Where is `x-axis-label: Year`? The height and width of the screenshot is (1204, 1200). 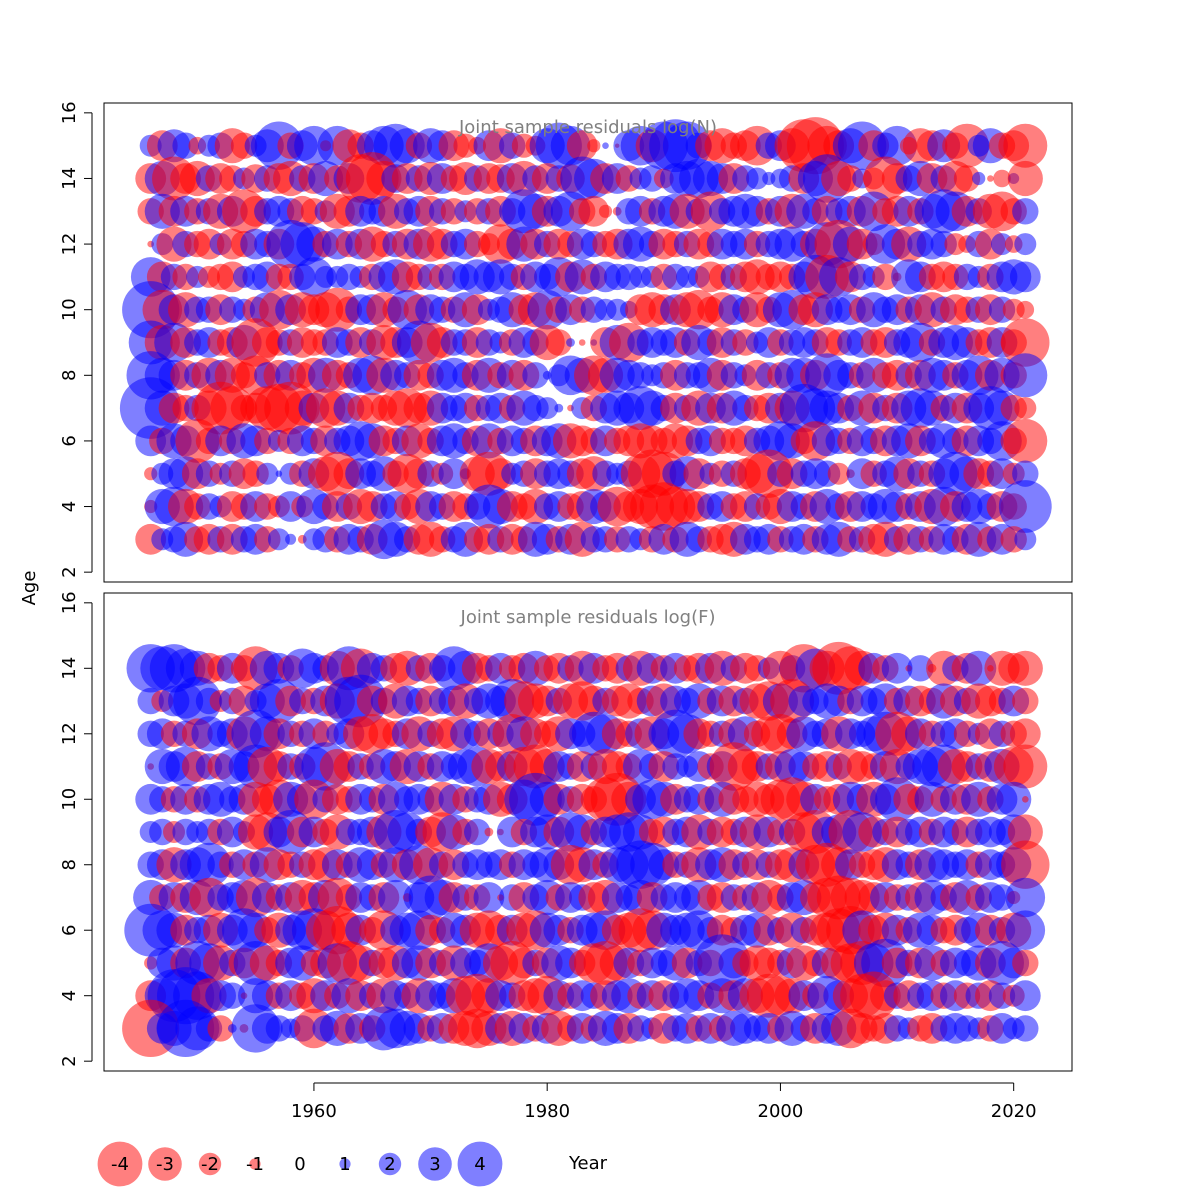 x-axis-label: Year is located at coordinates (588, 1163).